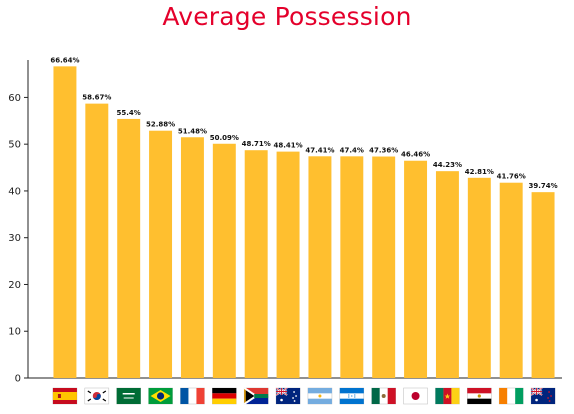  I want to click on spain-flag, so click(65, 396).